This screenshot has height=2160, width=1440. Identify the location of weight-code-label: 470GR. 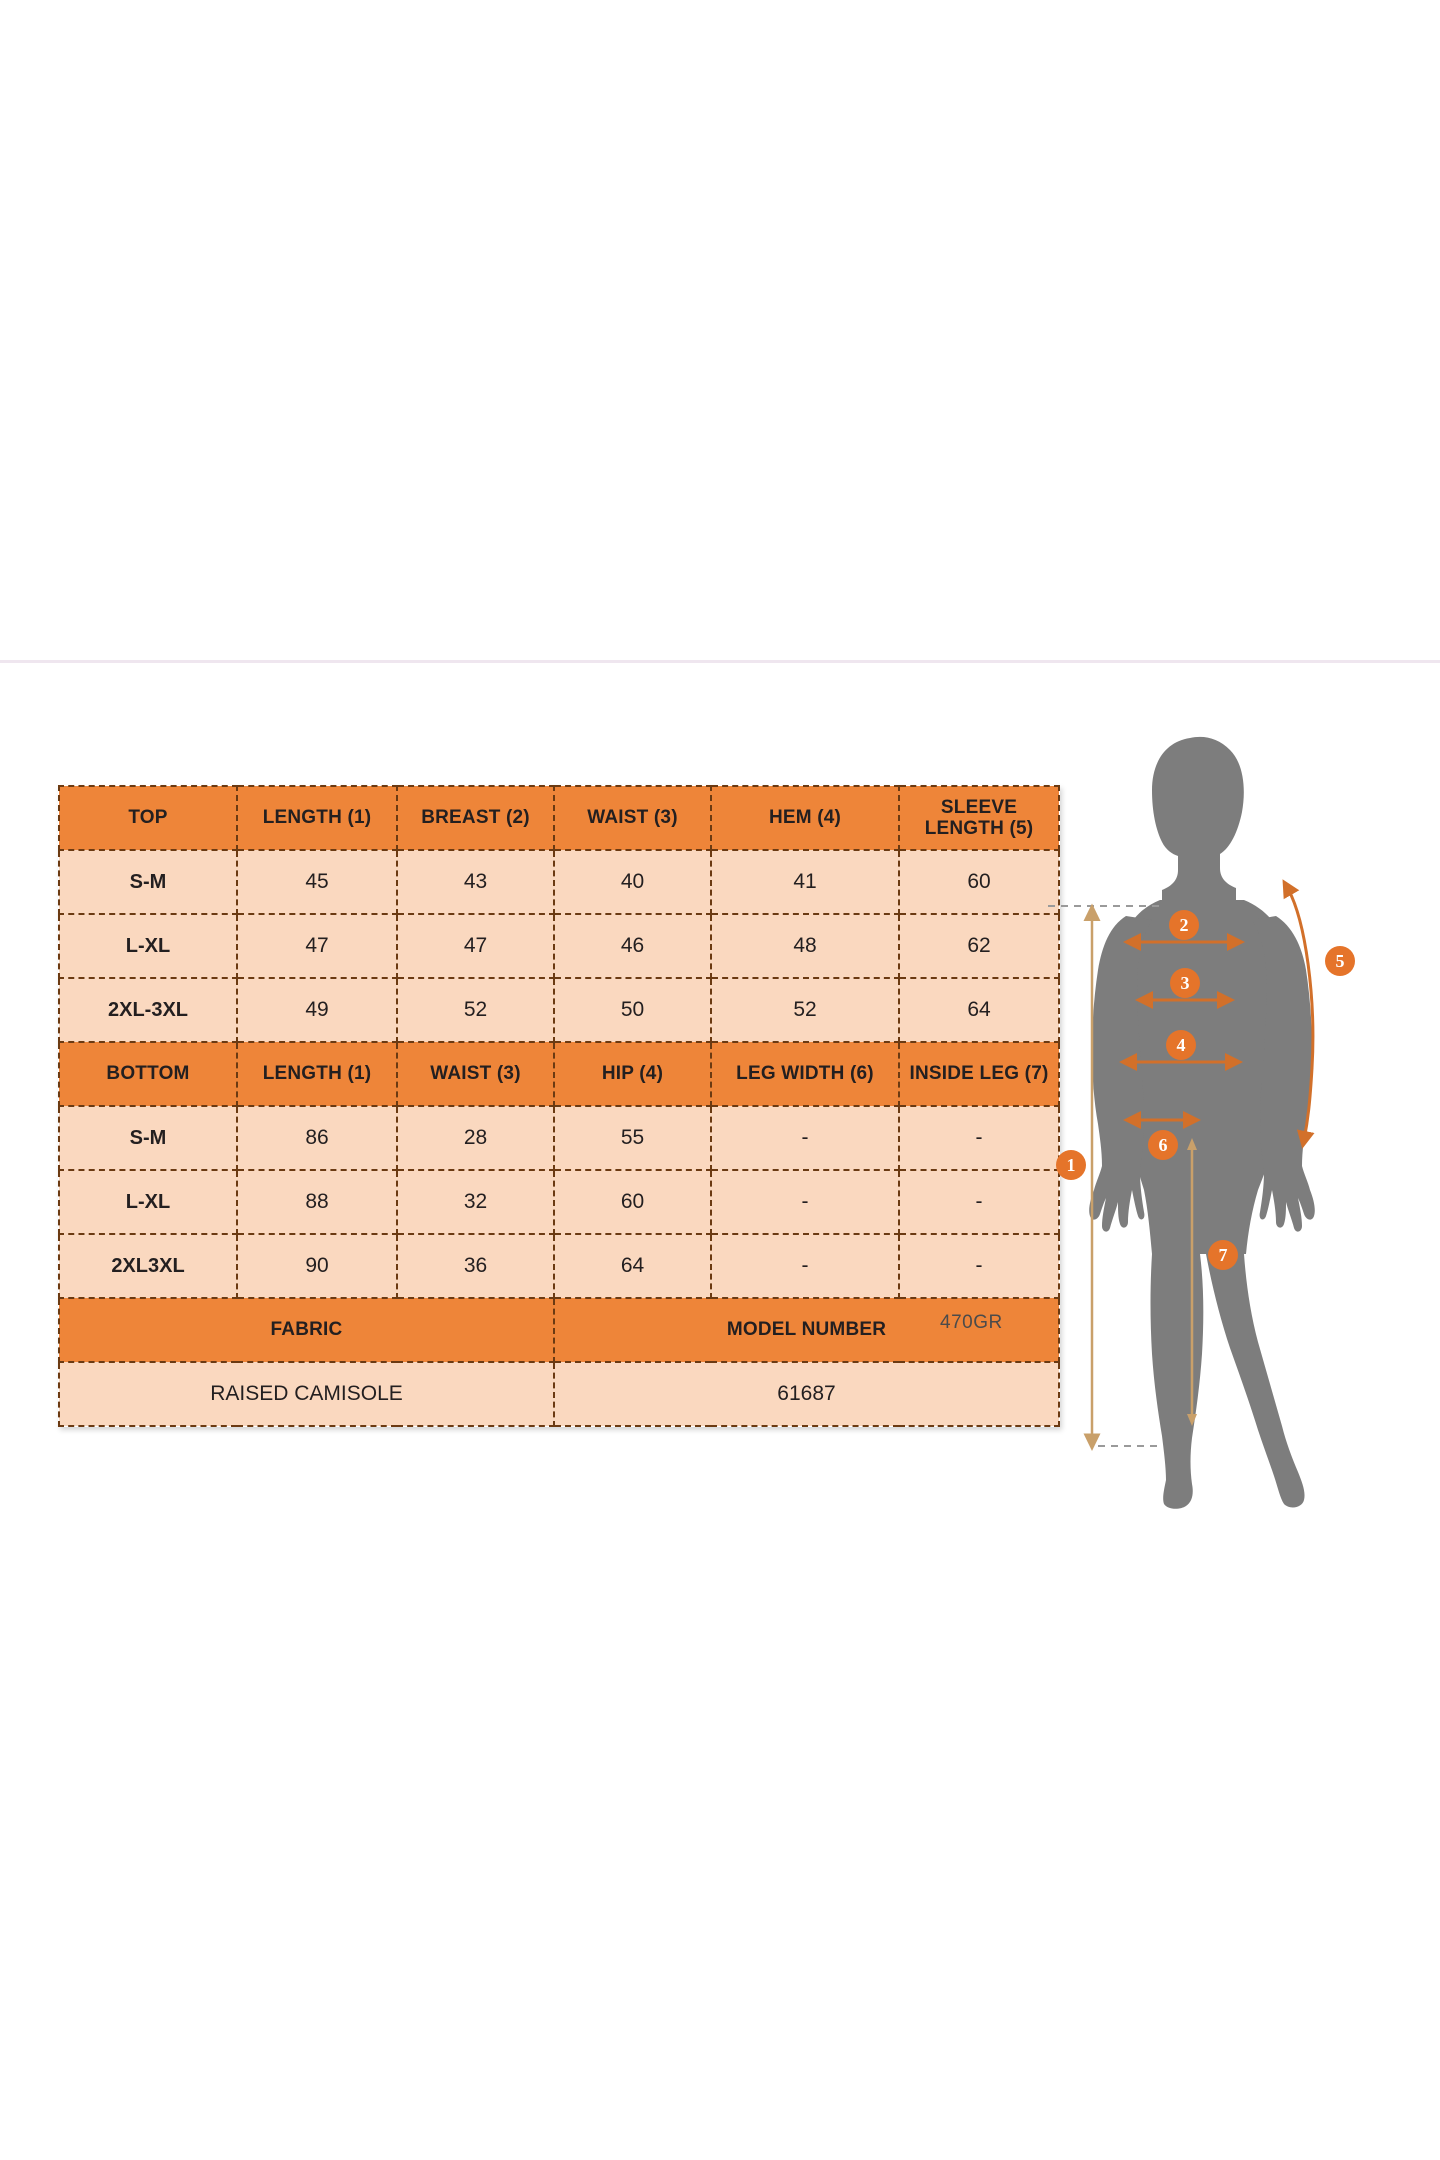
(971, 1322).